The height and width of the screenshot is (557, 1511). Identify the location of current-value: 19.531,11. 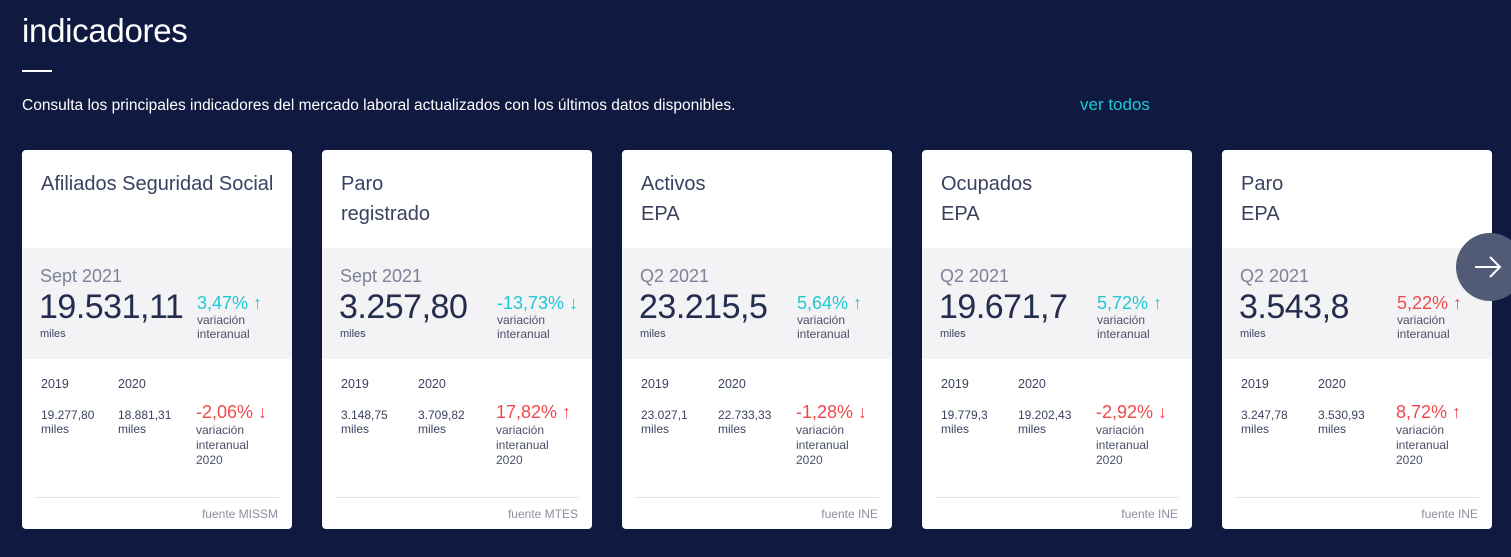
(111, 307).